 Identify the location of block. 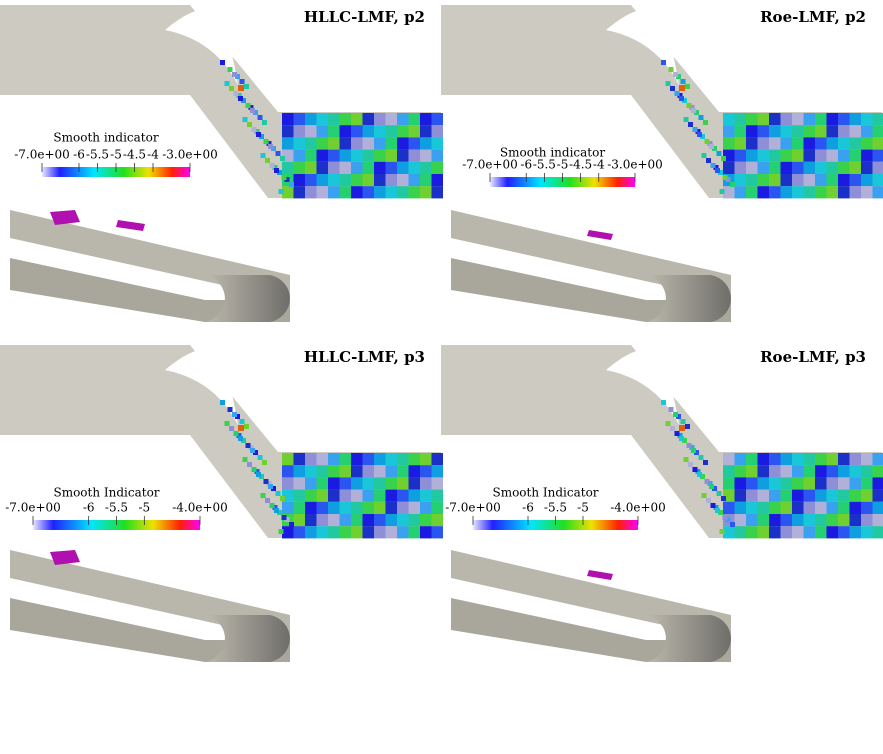
(600, 235).